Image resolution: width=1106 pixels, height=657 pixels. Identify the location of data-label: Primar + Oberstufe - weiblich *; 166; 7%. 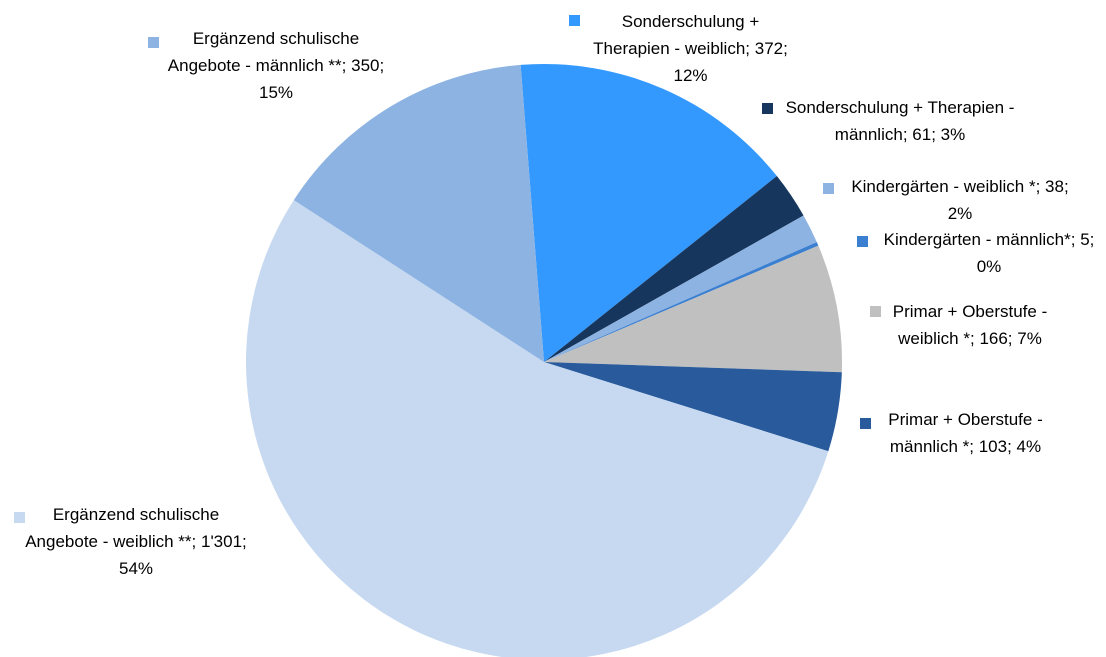
(970, 325).